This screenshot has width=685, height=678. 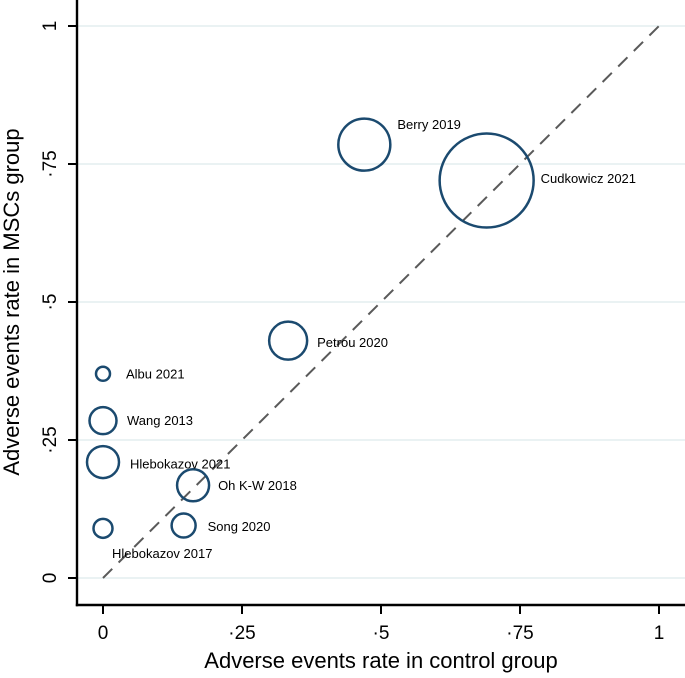 What do you see at coordinates (50, 578) in the screenshot?
I see `y-tick-label: 0` at bounding box center [50, 578].